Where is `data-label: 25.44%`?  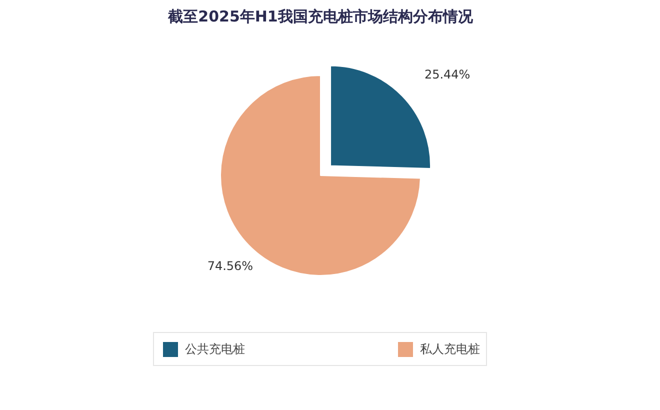
data-label: 25.44% is located at coordinates (447, 74).